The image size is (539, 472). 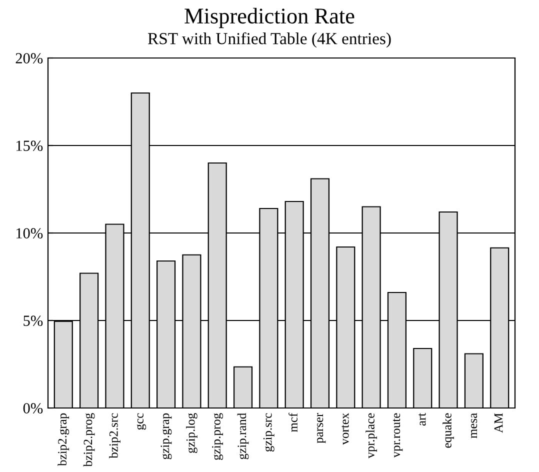 I want to click on x-tick-label: bzip2.src, so click(x=114, y=435).